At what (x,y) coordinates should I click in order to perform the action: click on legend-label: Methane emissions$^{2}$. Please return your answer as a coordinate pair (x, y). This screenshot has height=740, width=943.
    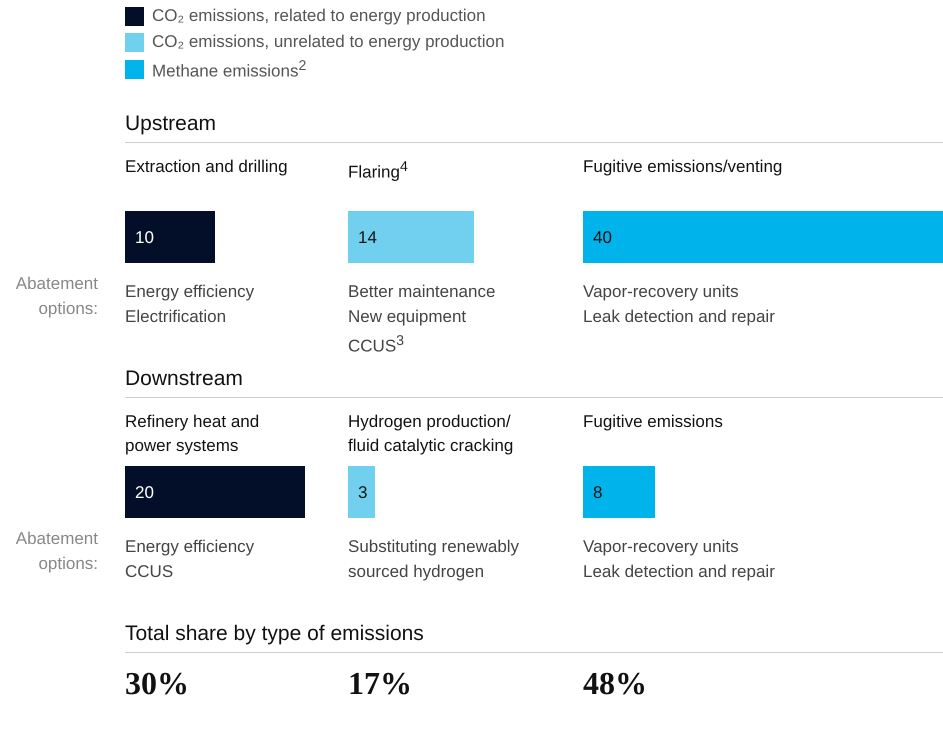
    Looking at the image, I should click on (229, 70).